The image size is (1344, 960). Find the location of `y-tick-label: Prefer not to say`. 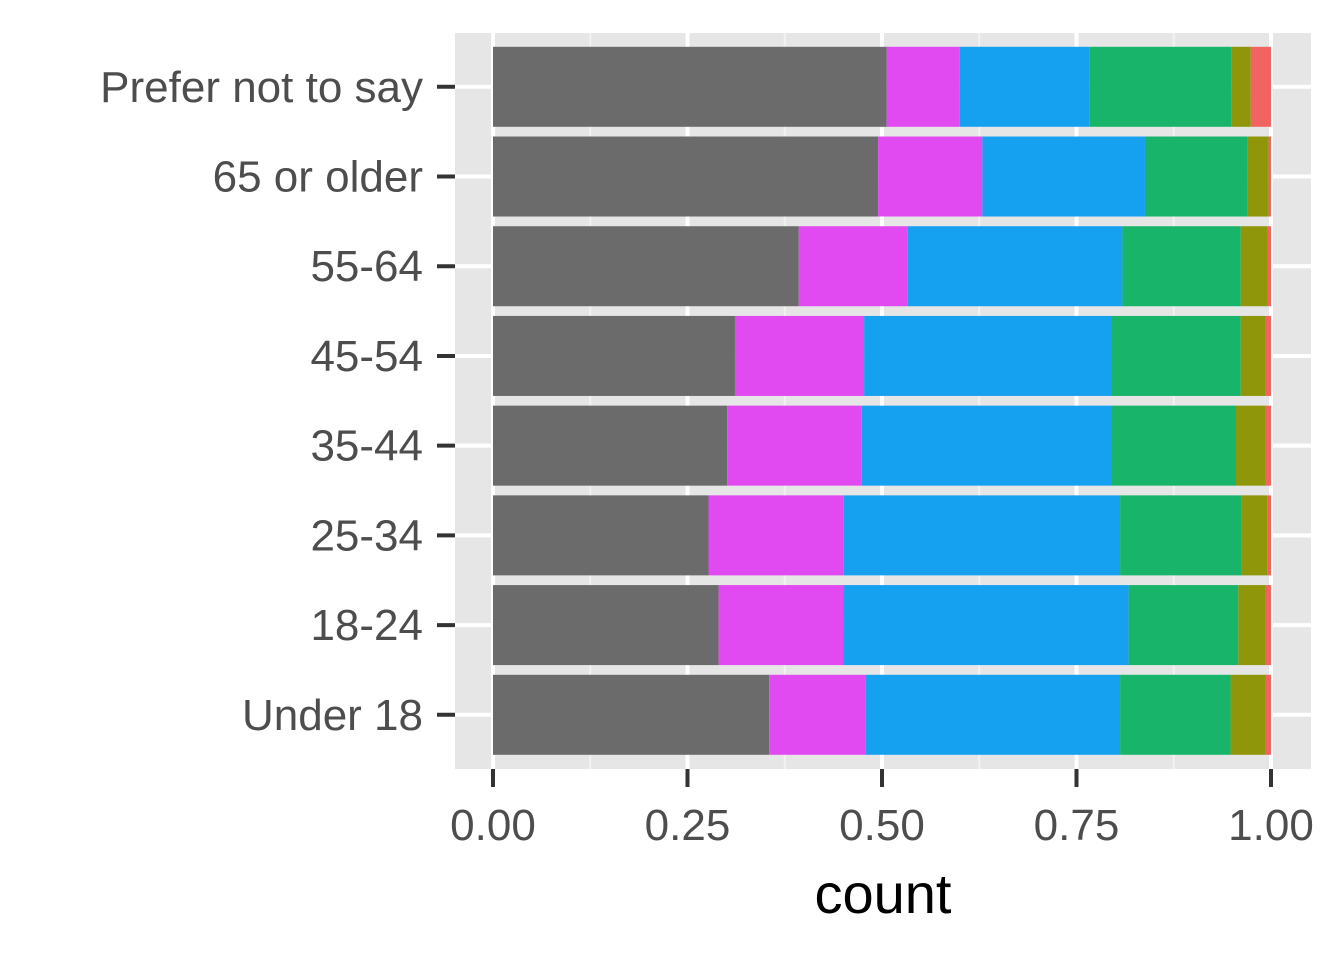

y-tick-label: Prefer not to say is located at coordinates (261, 87).